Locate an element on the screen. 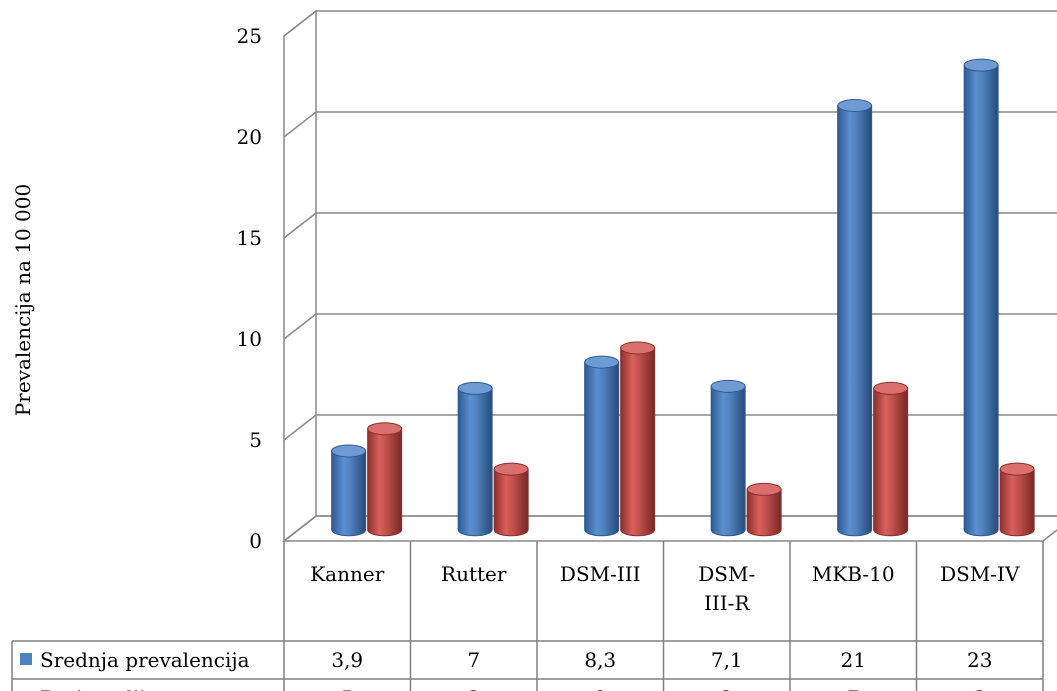  category-label: DSM-III is located at coordinates (600, 574).